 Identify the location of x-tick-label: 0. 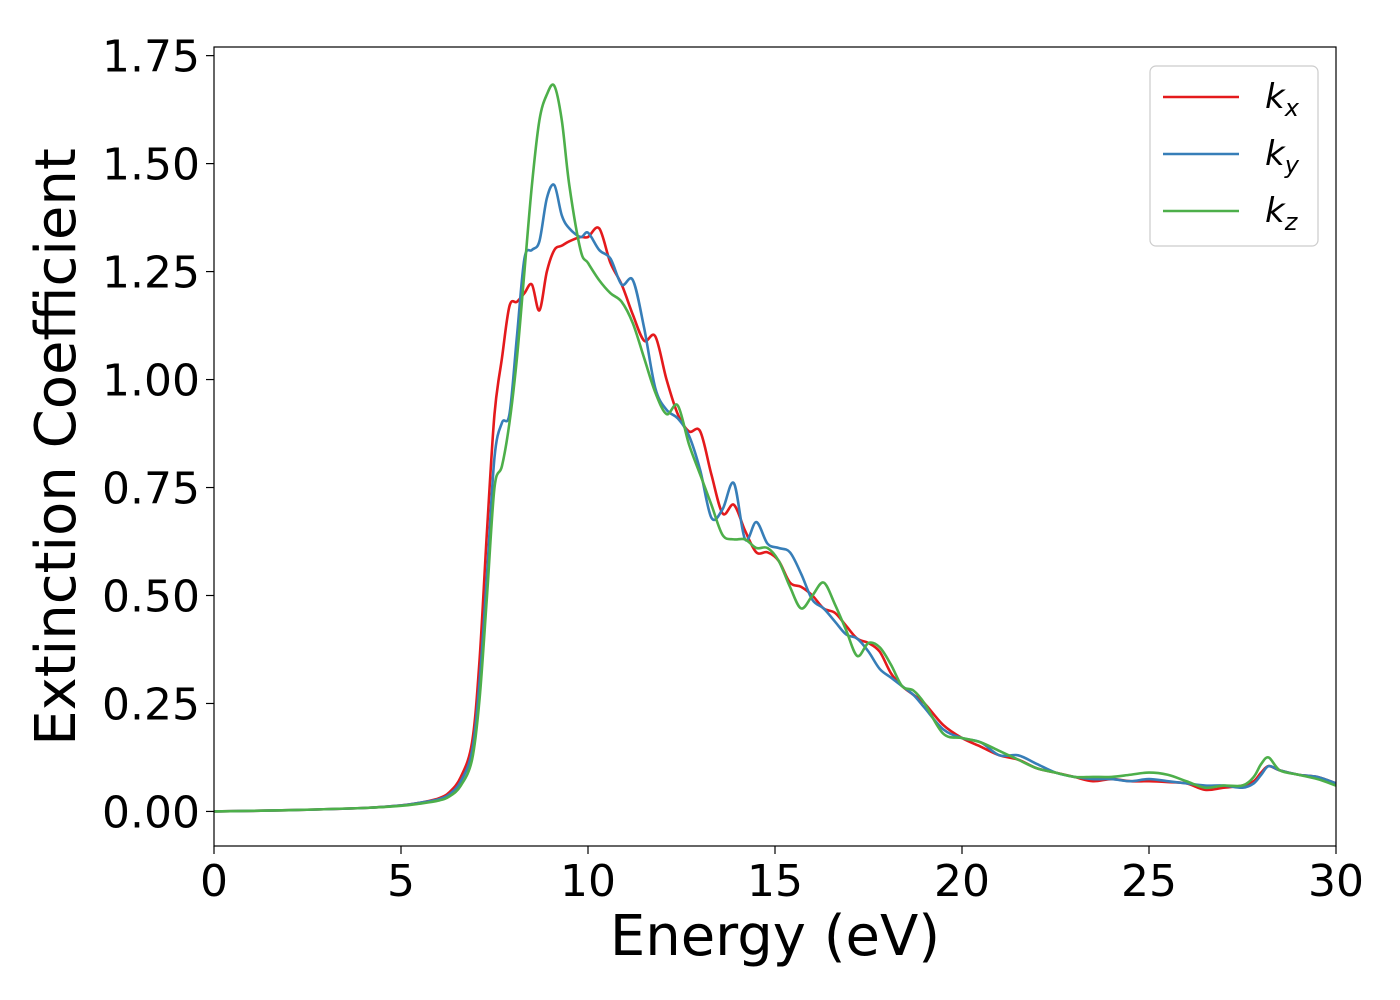
(214, 881).